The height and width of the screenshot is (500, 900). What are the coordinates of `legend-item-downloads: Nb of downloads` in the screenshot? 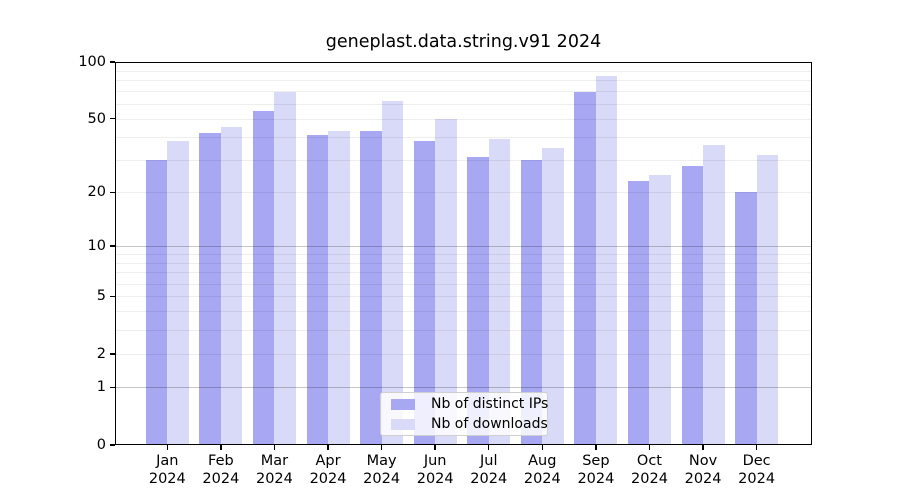 It's located at (467, 424).